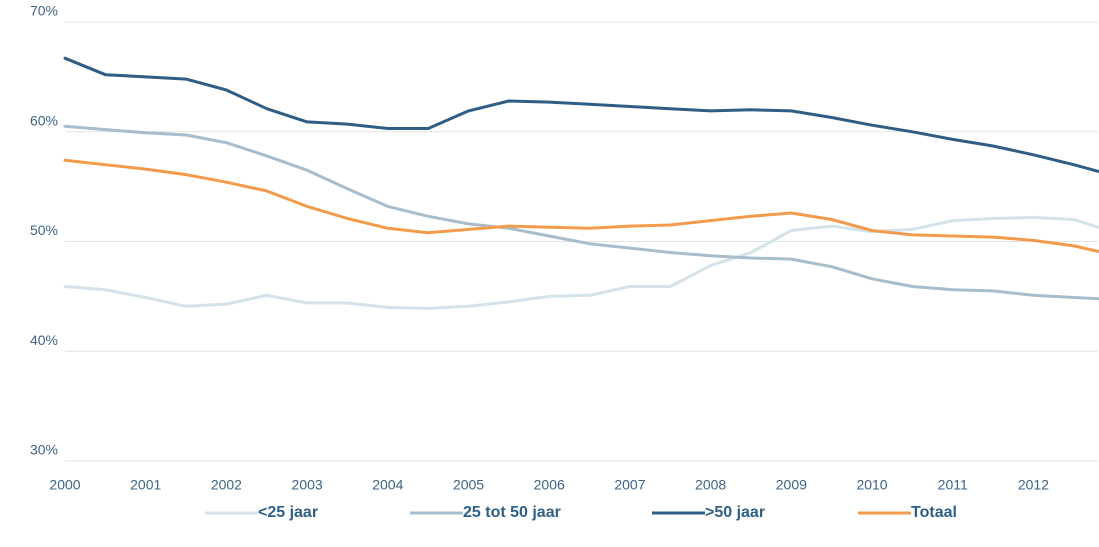  I want to click on x-tick-label: 2000, so click(64, 485).